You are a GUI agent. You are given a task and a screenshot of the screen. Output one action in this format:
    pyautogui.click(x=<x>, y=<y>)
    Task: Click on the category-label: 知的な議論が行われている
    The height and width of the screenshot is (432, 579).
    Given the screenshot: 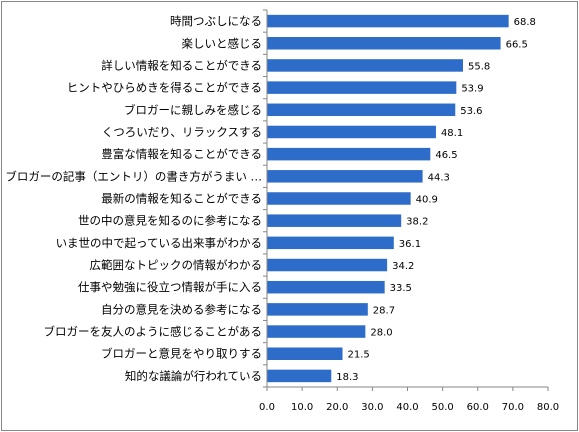 What is the action you would take?
    pyautogui.click(x=193, y=376)
    